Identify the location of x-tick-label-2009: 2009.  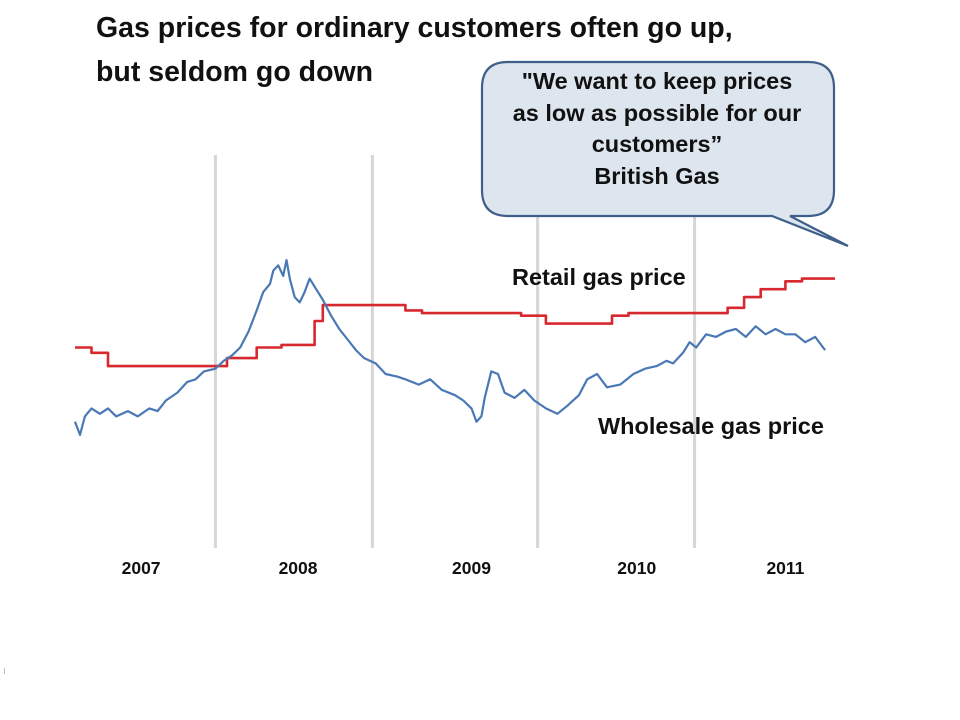
(471, 568).